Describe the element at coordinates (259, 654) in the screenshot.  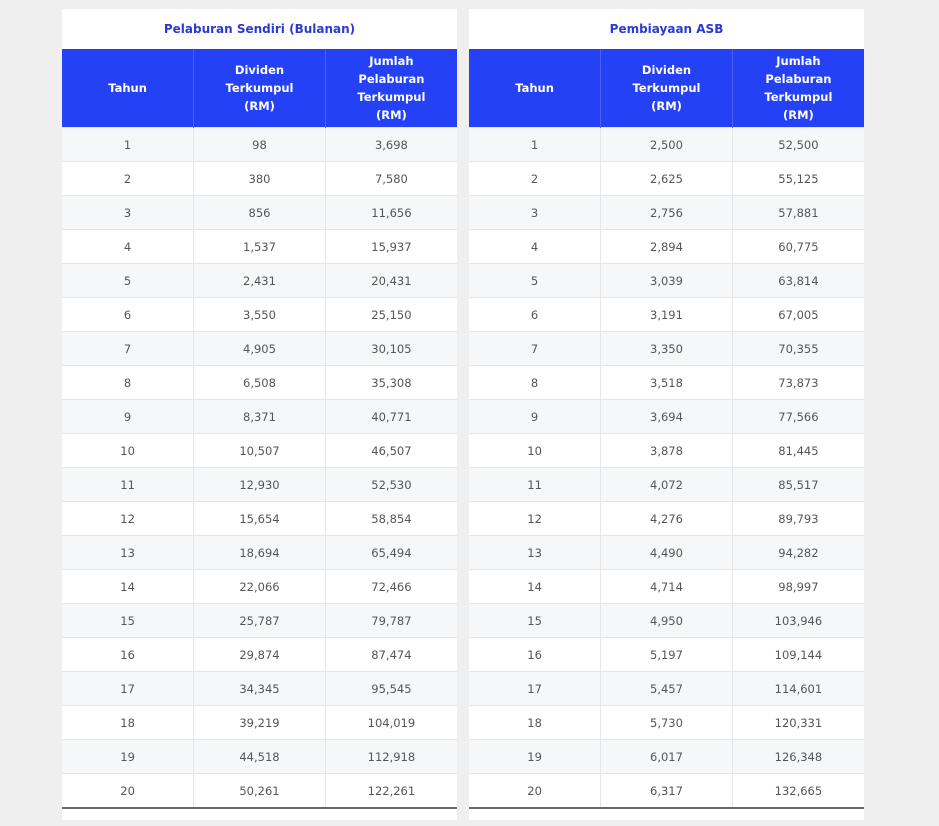
I see `table-cell: 29,874` at that location.